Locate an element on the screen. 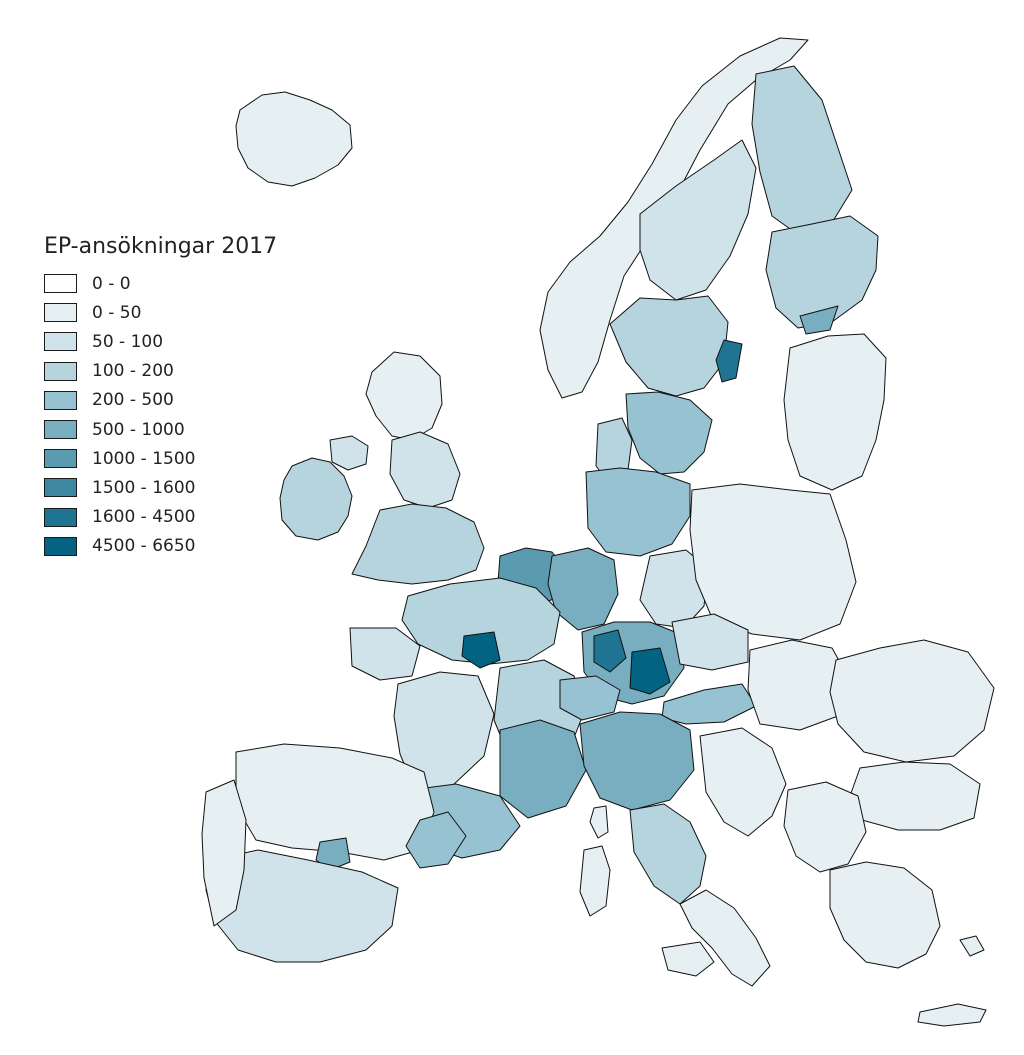 The height and width of the screenshot is (1055, 1024). region-stockholm is located at coordinates (729, 361).